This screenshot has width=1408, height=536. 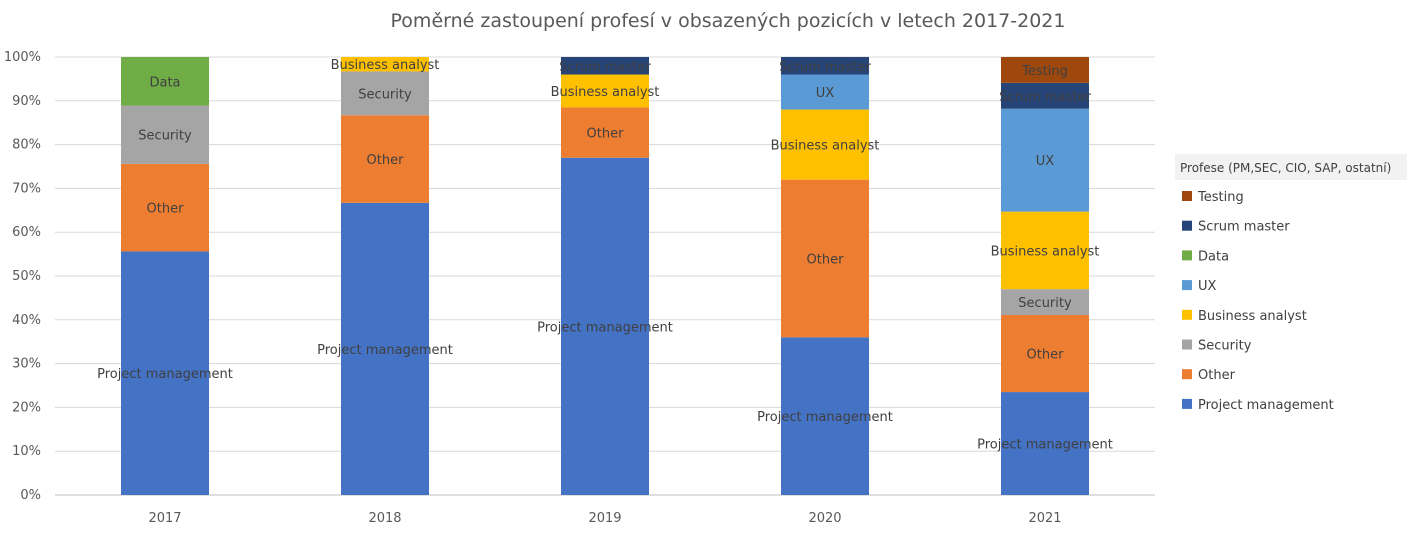 I want to click on y-axis: 0% 10% 20% 30% 40% 50% 60% 70% 80% 90% 100%, so click(x=22, y=276).